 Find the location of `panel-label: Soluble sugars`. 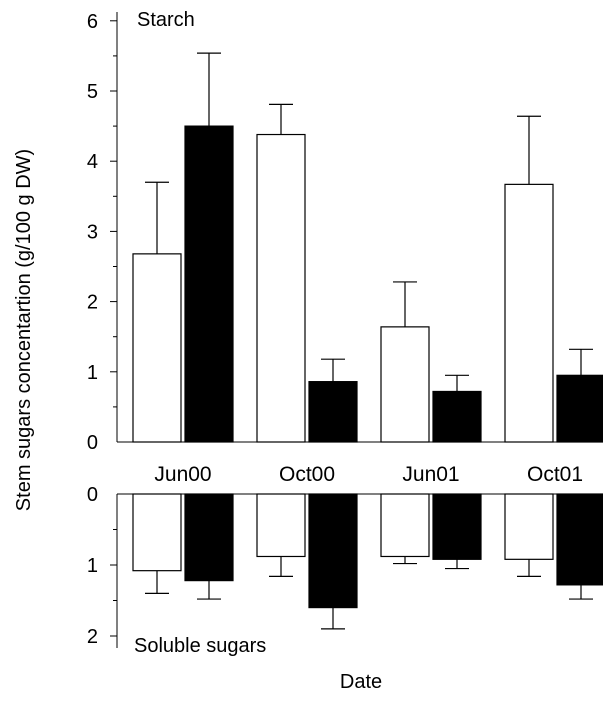

panel-label: Soluble sugars is located at coordinates (200, 646).